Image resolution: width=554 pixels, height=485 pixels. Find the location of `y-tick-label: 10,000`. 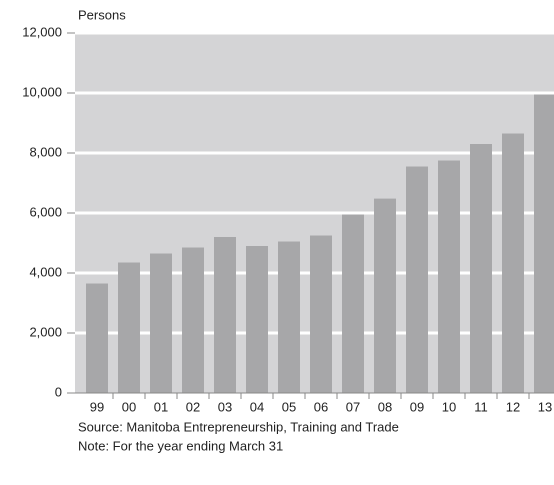

y-tick-label: 10,000 is located at coordinates (42, 91).